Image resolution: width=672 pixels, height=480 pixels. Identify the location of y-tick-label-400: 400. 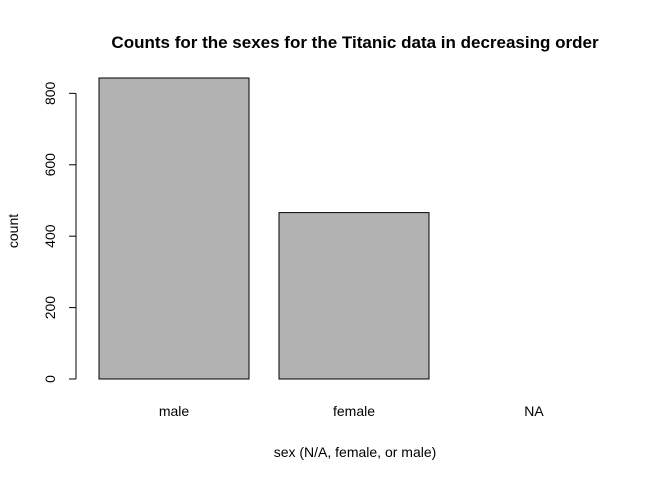
(50, 236).